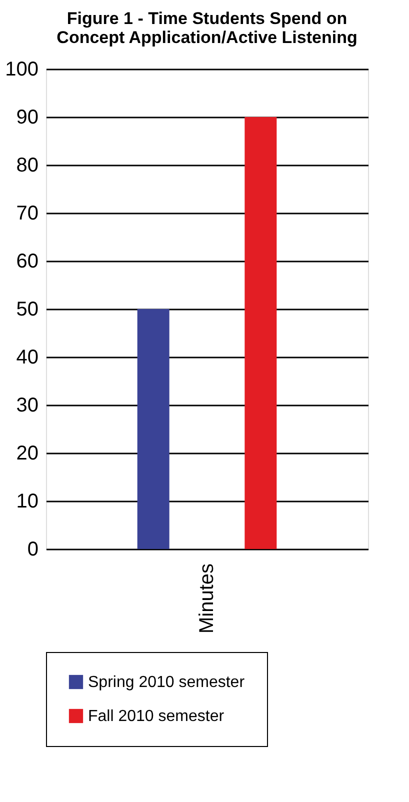  I want to click on y-tick-label: 0, so click(32, 549).